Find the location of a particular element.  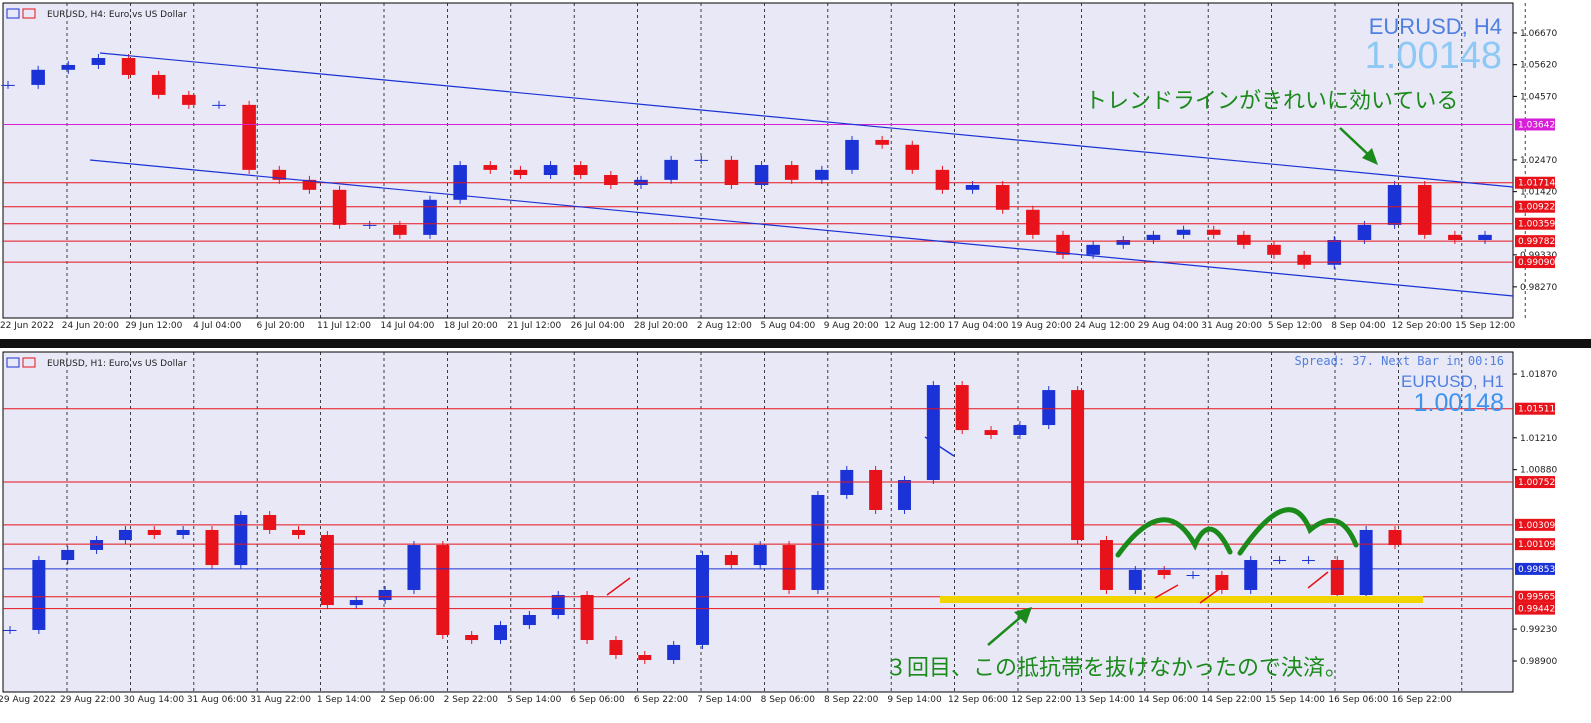

level-label: 1.01714 is located at coordinates (1536, 184).